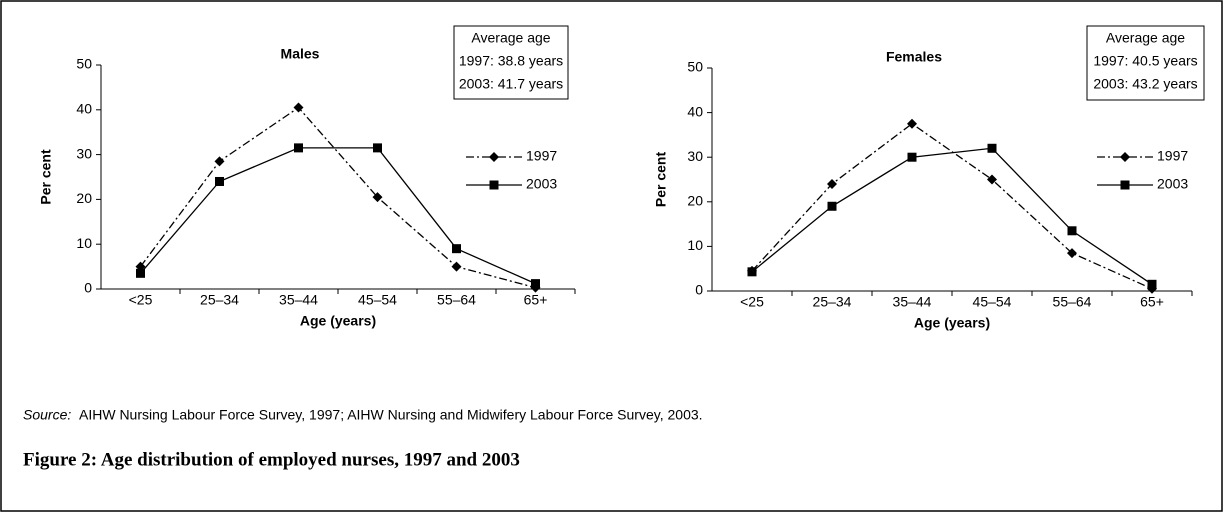 Image resolution: width=1223 pixels, height=512 pixels. Describe the element at coordinates (300, 54) in the screenshot. I see `chart-title: Males` at that location.